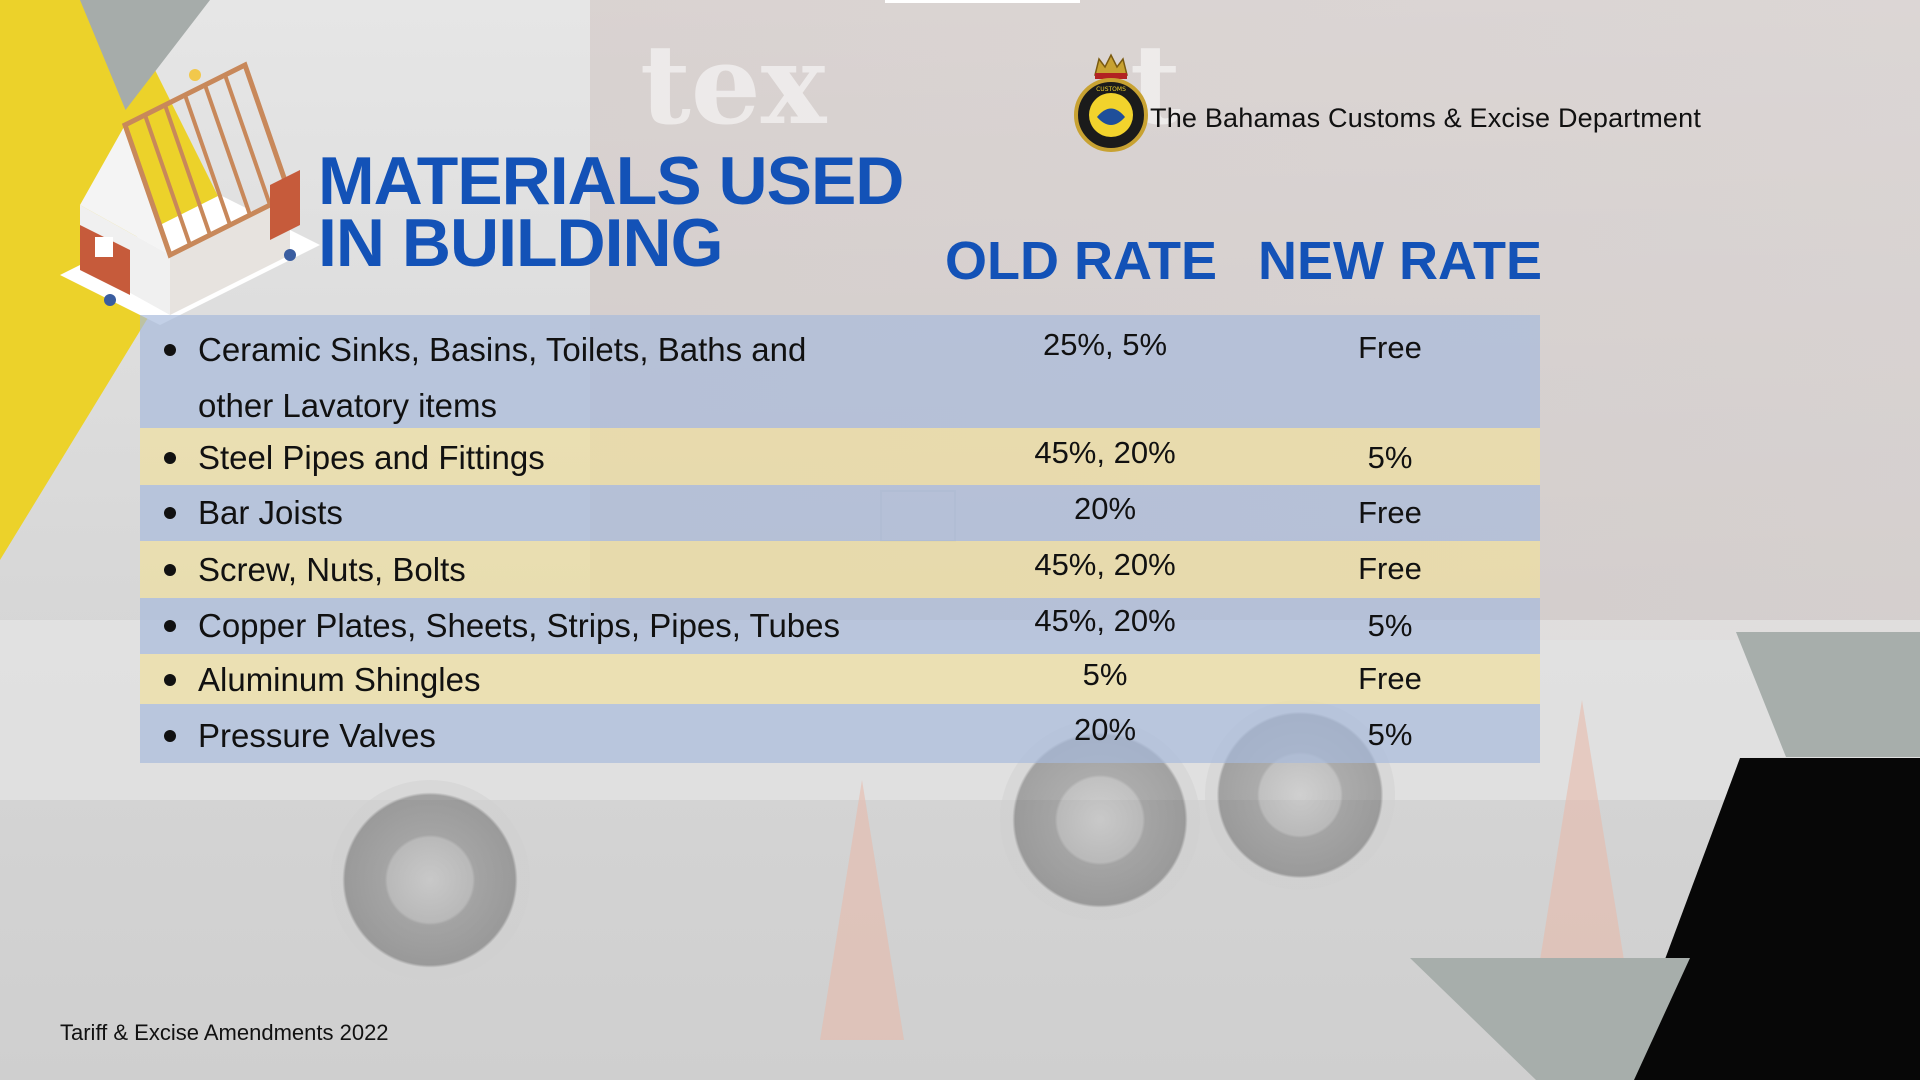 The width and height of the screenshot is (1920, 1080). Describe the element at coordinates (430, 880) in the screenshot. I see `truck-wheel` at that location.